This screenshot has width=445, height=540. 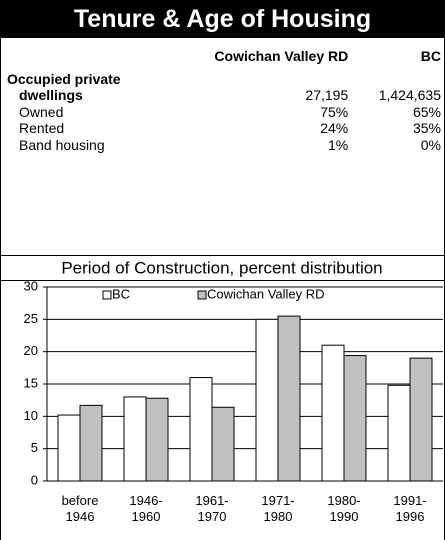 I want to click on row-label: Band housing, so click(x=62, y=144).